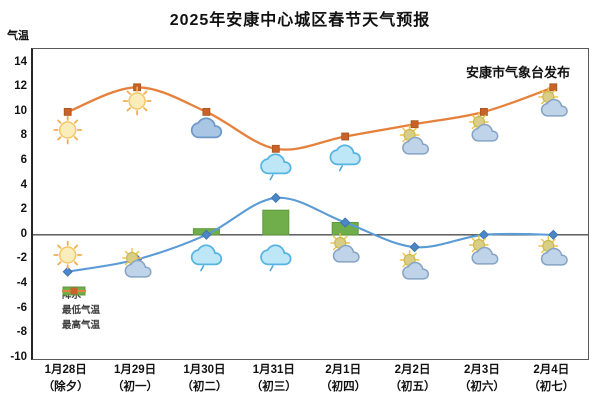 This screenshot has height=420, width=600. I want to click on y-tick-label: 4, so click(23, 184).